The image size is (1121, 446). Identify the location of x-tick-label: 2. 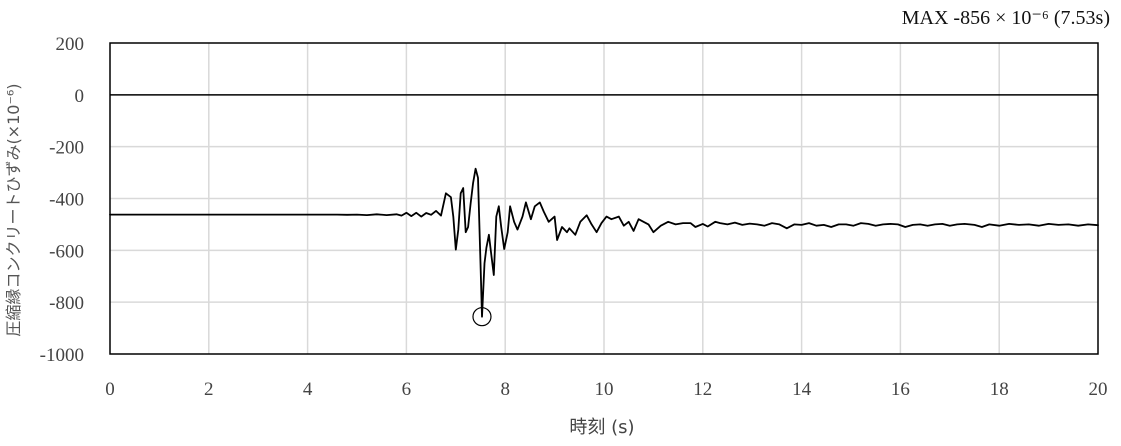
(209, 389).